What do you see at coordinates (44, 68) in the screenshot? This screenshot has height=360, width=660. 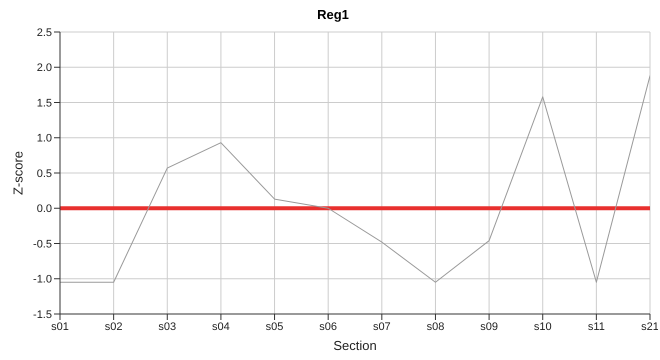 I see `y-tick-label: 2.0` at bounding box center [44, 68].